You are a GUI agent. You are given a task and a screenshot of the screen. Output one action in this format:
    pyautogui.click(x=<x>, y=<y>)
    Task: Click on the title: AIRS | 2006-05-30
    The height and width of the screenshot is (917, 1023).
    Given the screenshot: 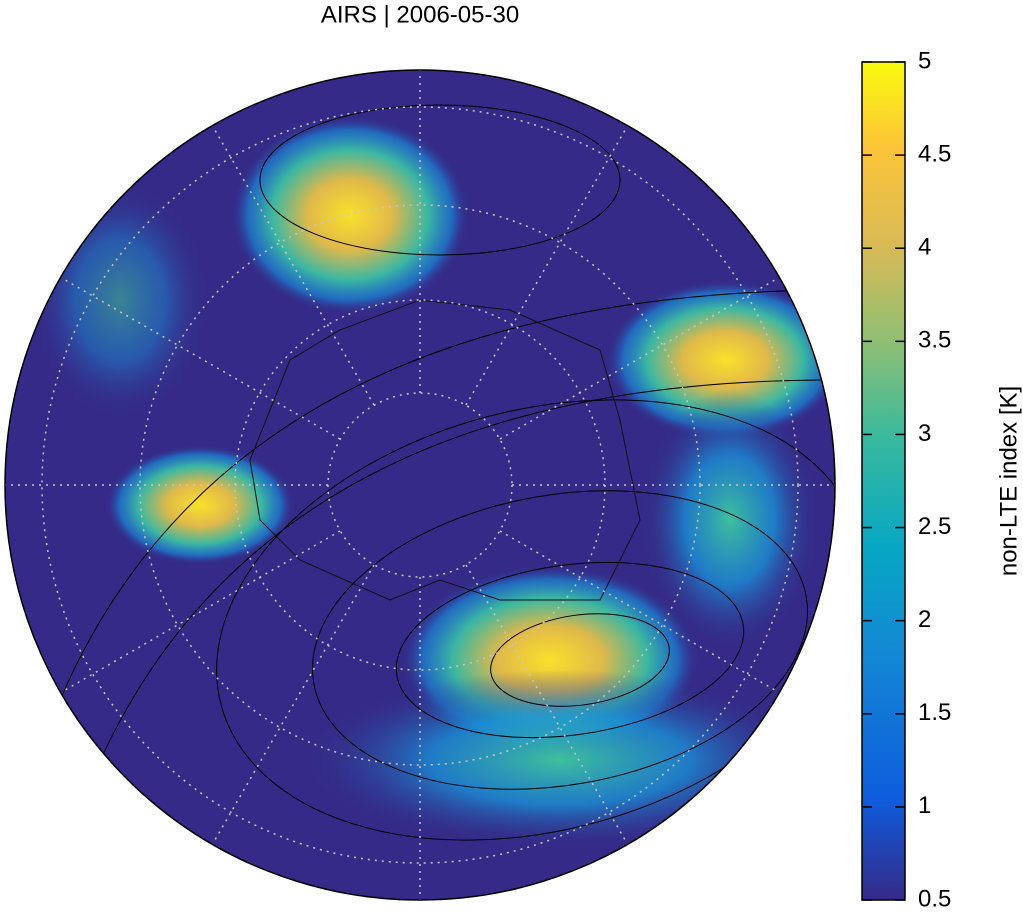 What is the action you would take?
    pyautogui.click(x=420, y=14)
    